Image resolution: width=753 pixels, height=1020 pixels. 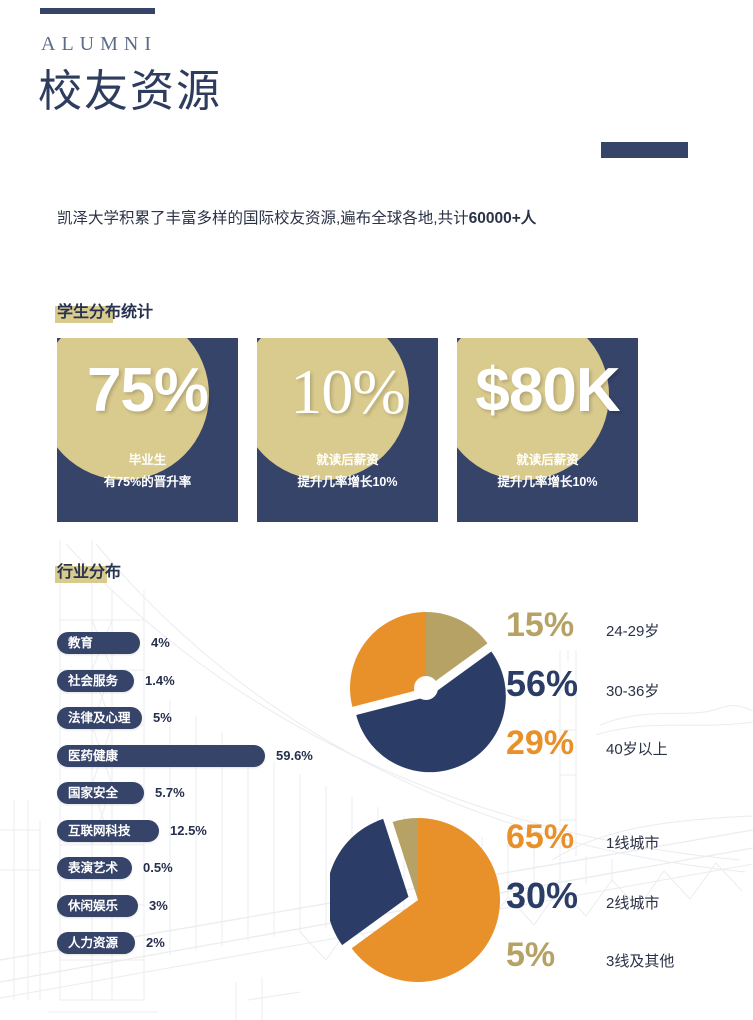 I want to click on industry-bar-label: 社会服务, so click(x=93, y=680).